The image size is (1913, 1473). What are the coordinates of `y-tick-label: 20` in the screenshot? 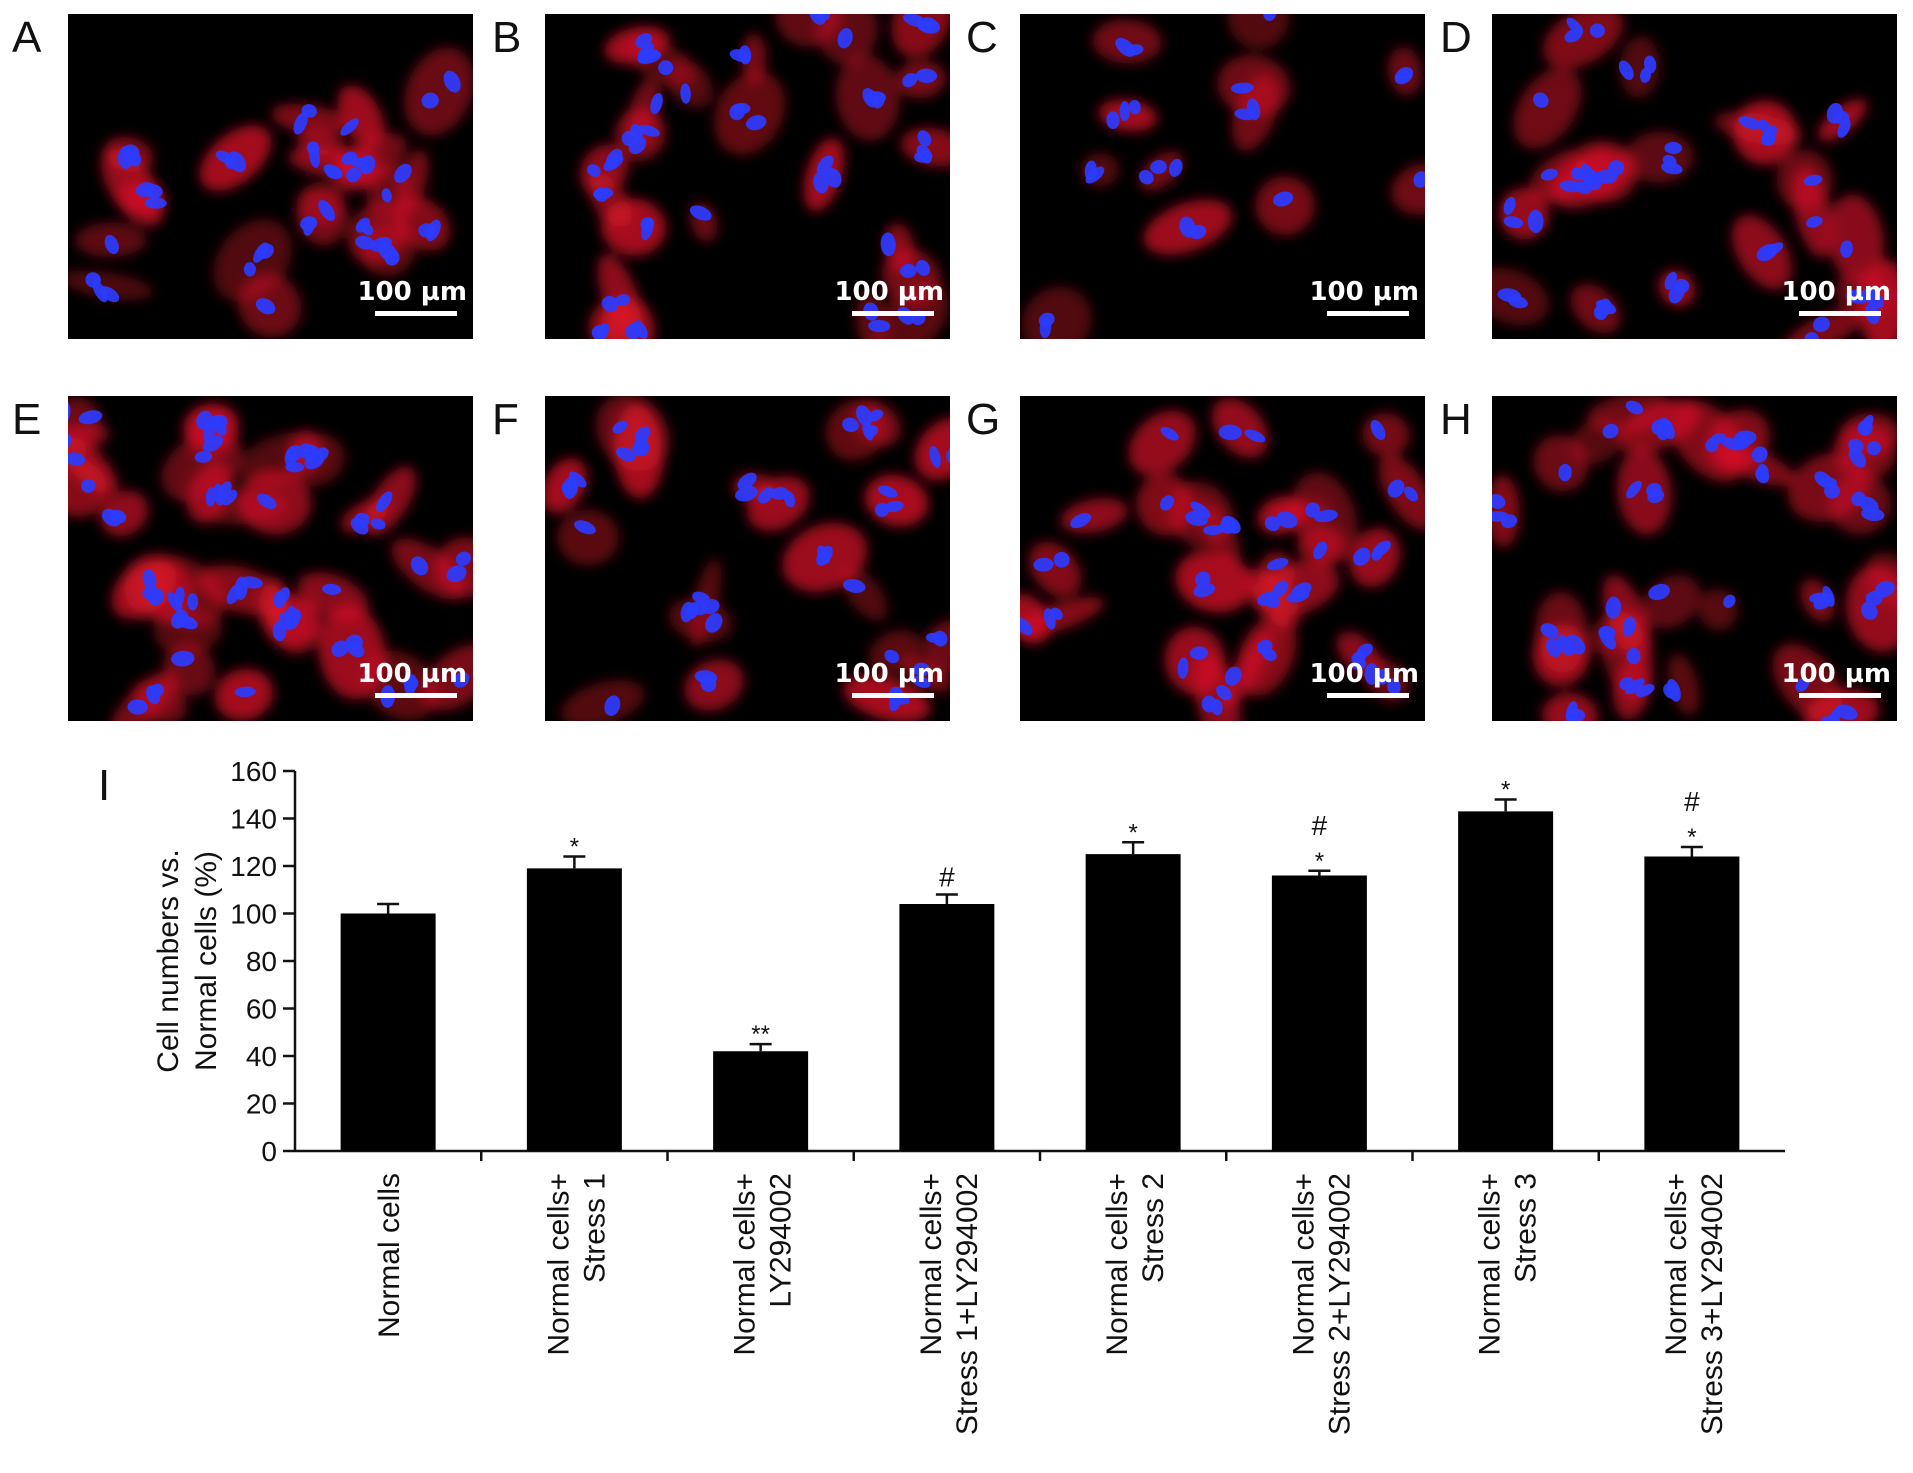 It's located at (261, 1104).